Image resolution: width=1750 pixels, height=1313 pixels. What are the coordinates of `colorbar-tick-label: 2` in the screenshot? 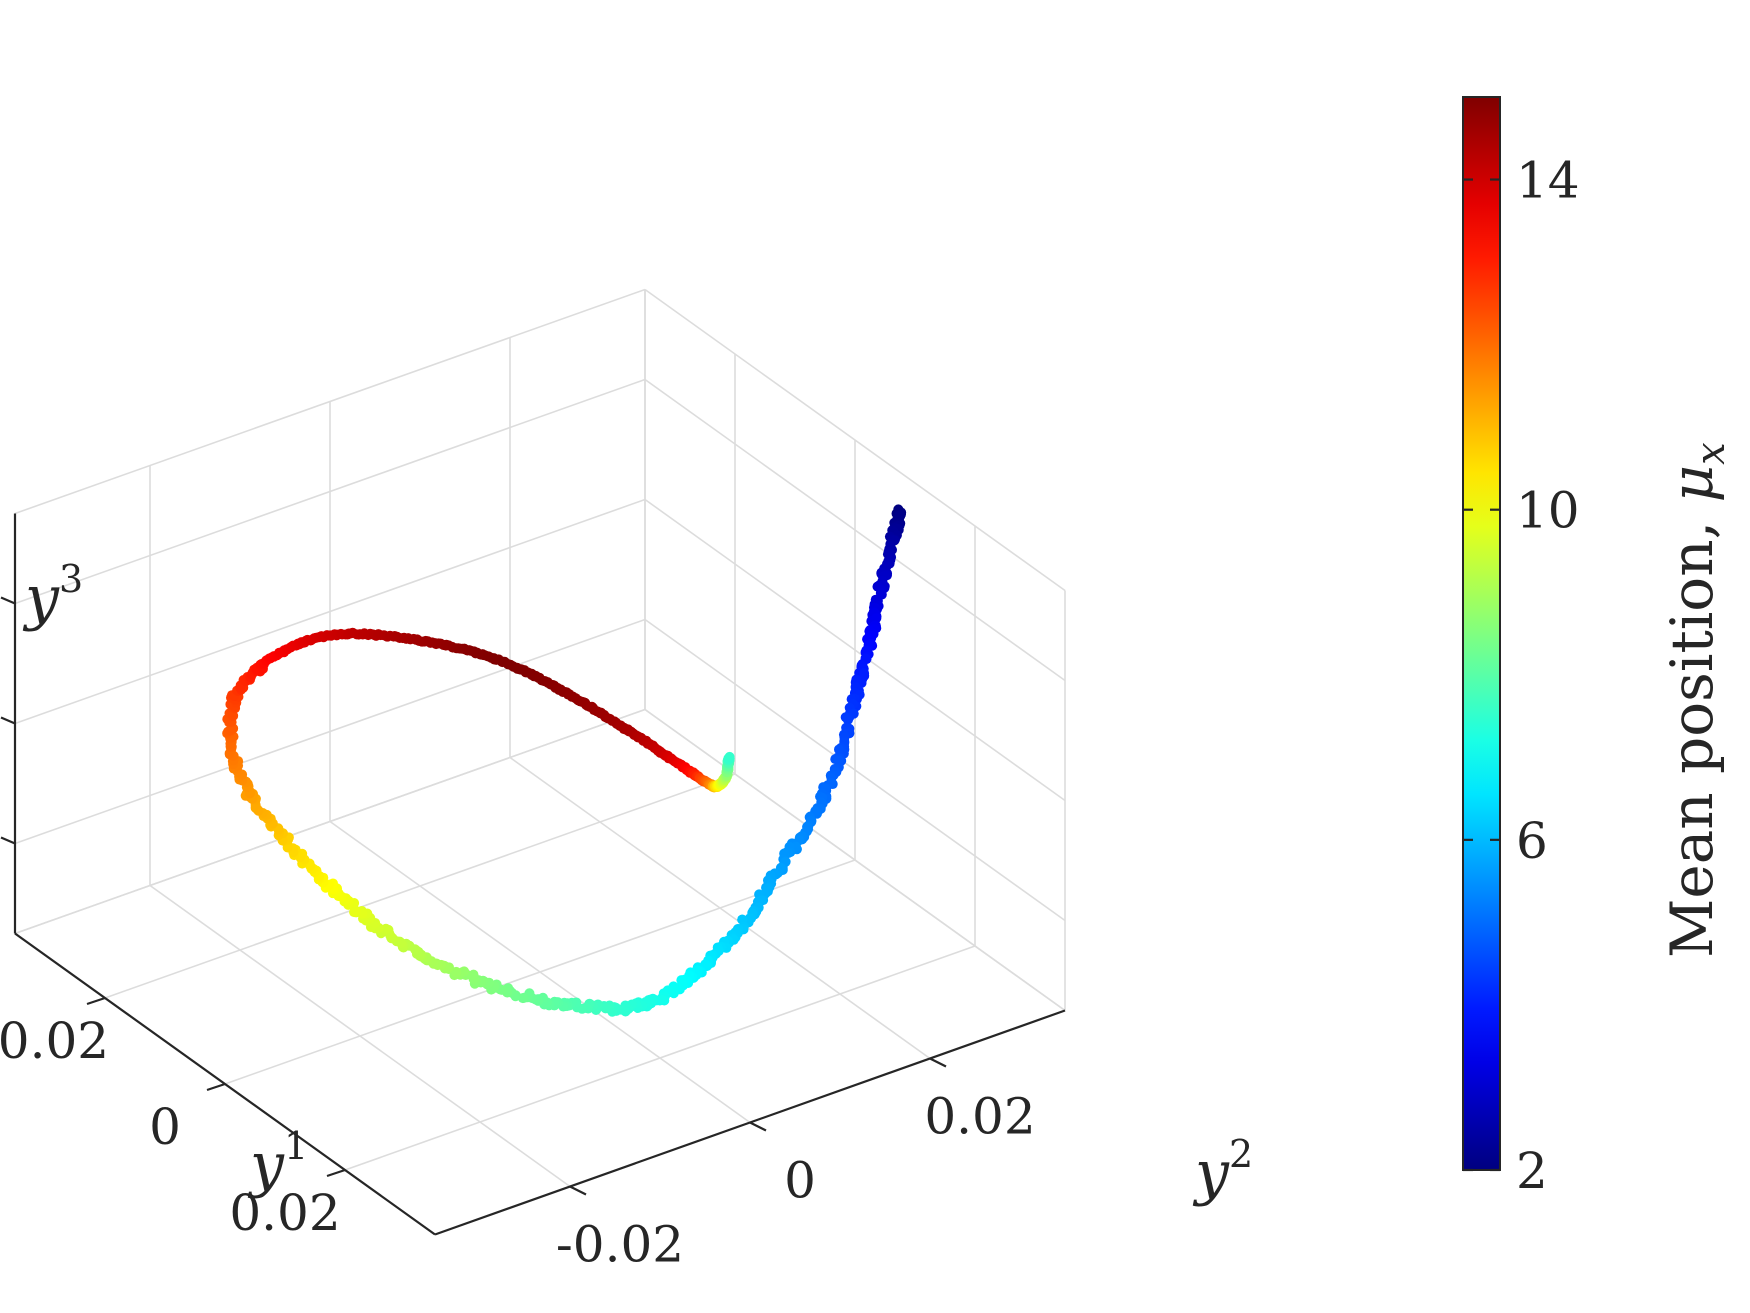 It's located at (1532, 1171).